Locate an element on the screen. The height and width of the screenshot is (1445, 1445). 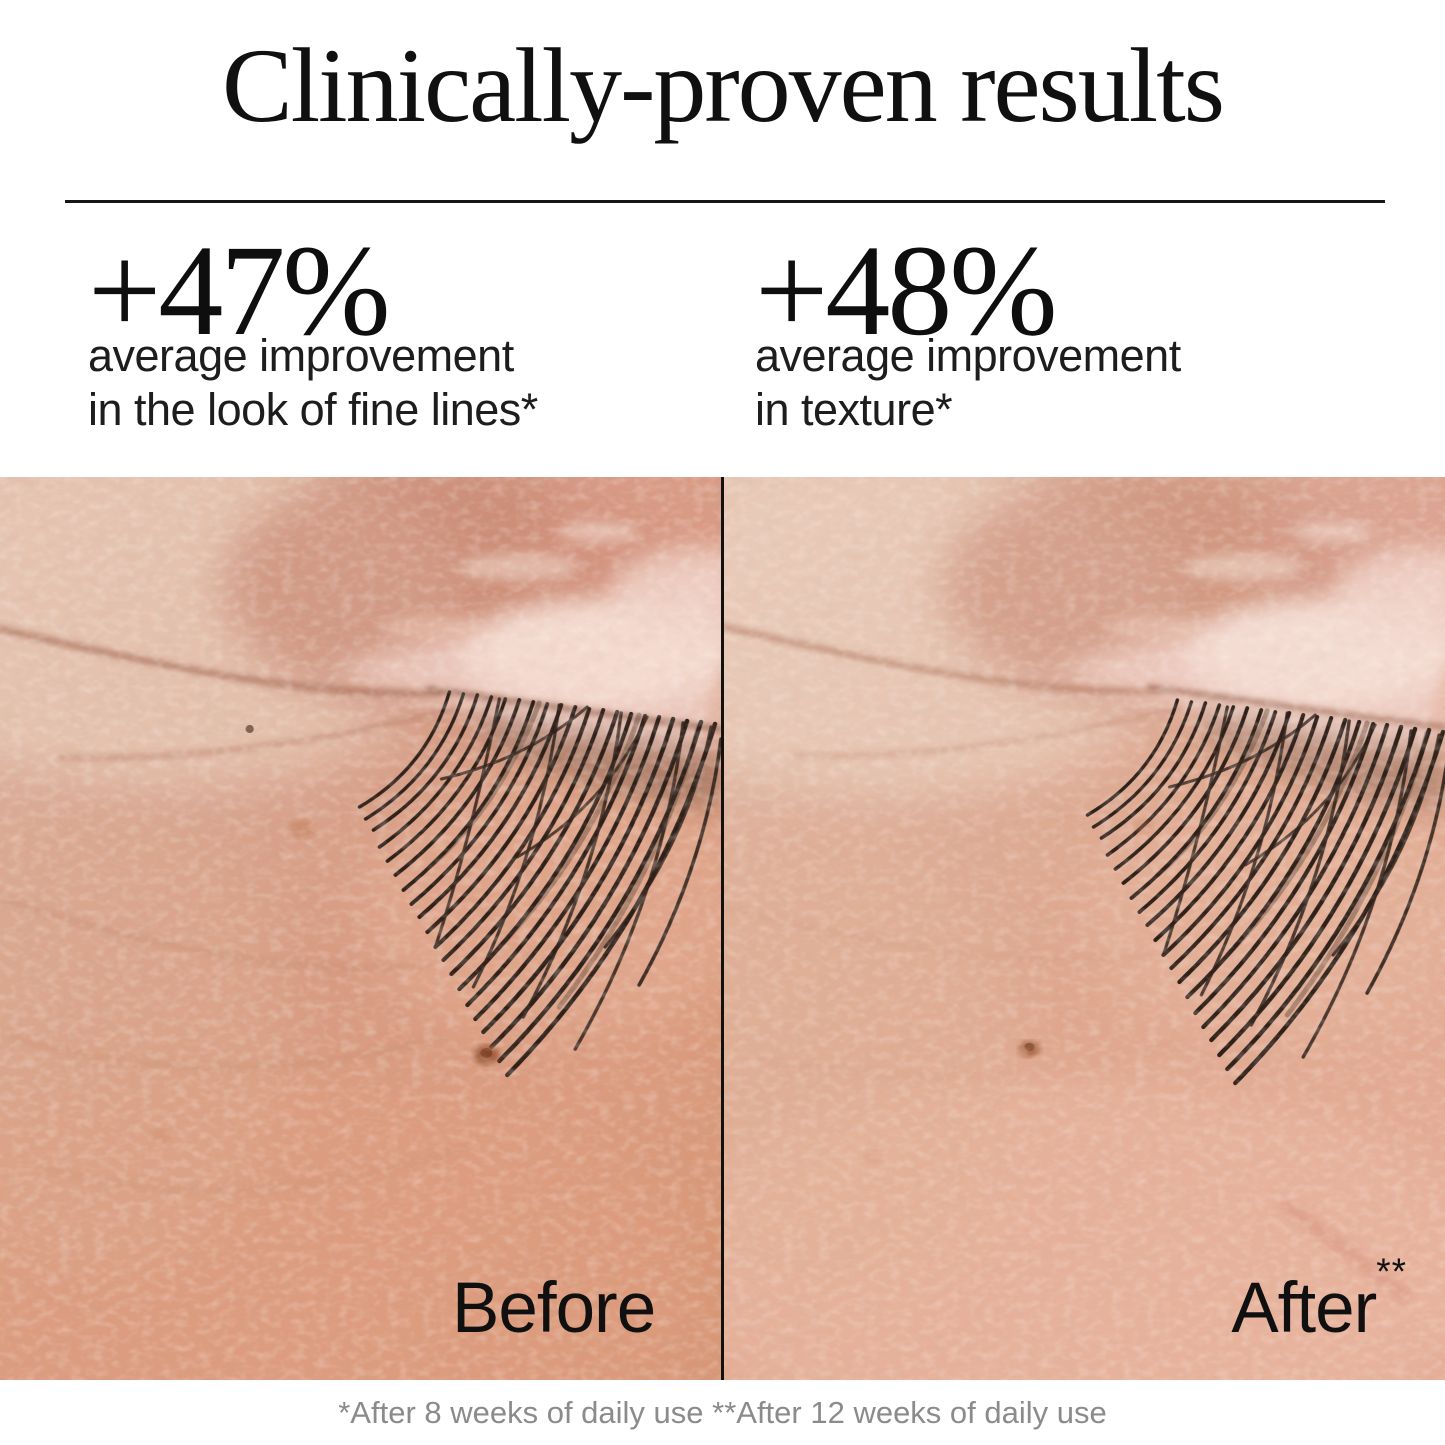
title-divider is located at coordinates (725, 201).